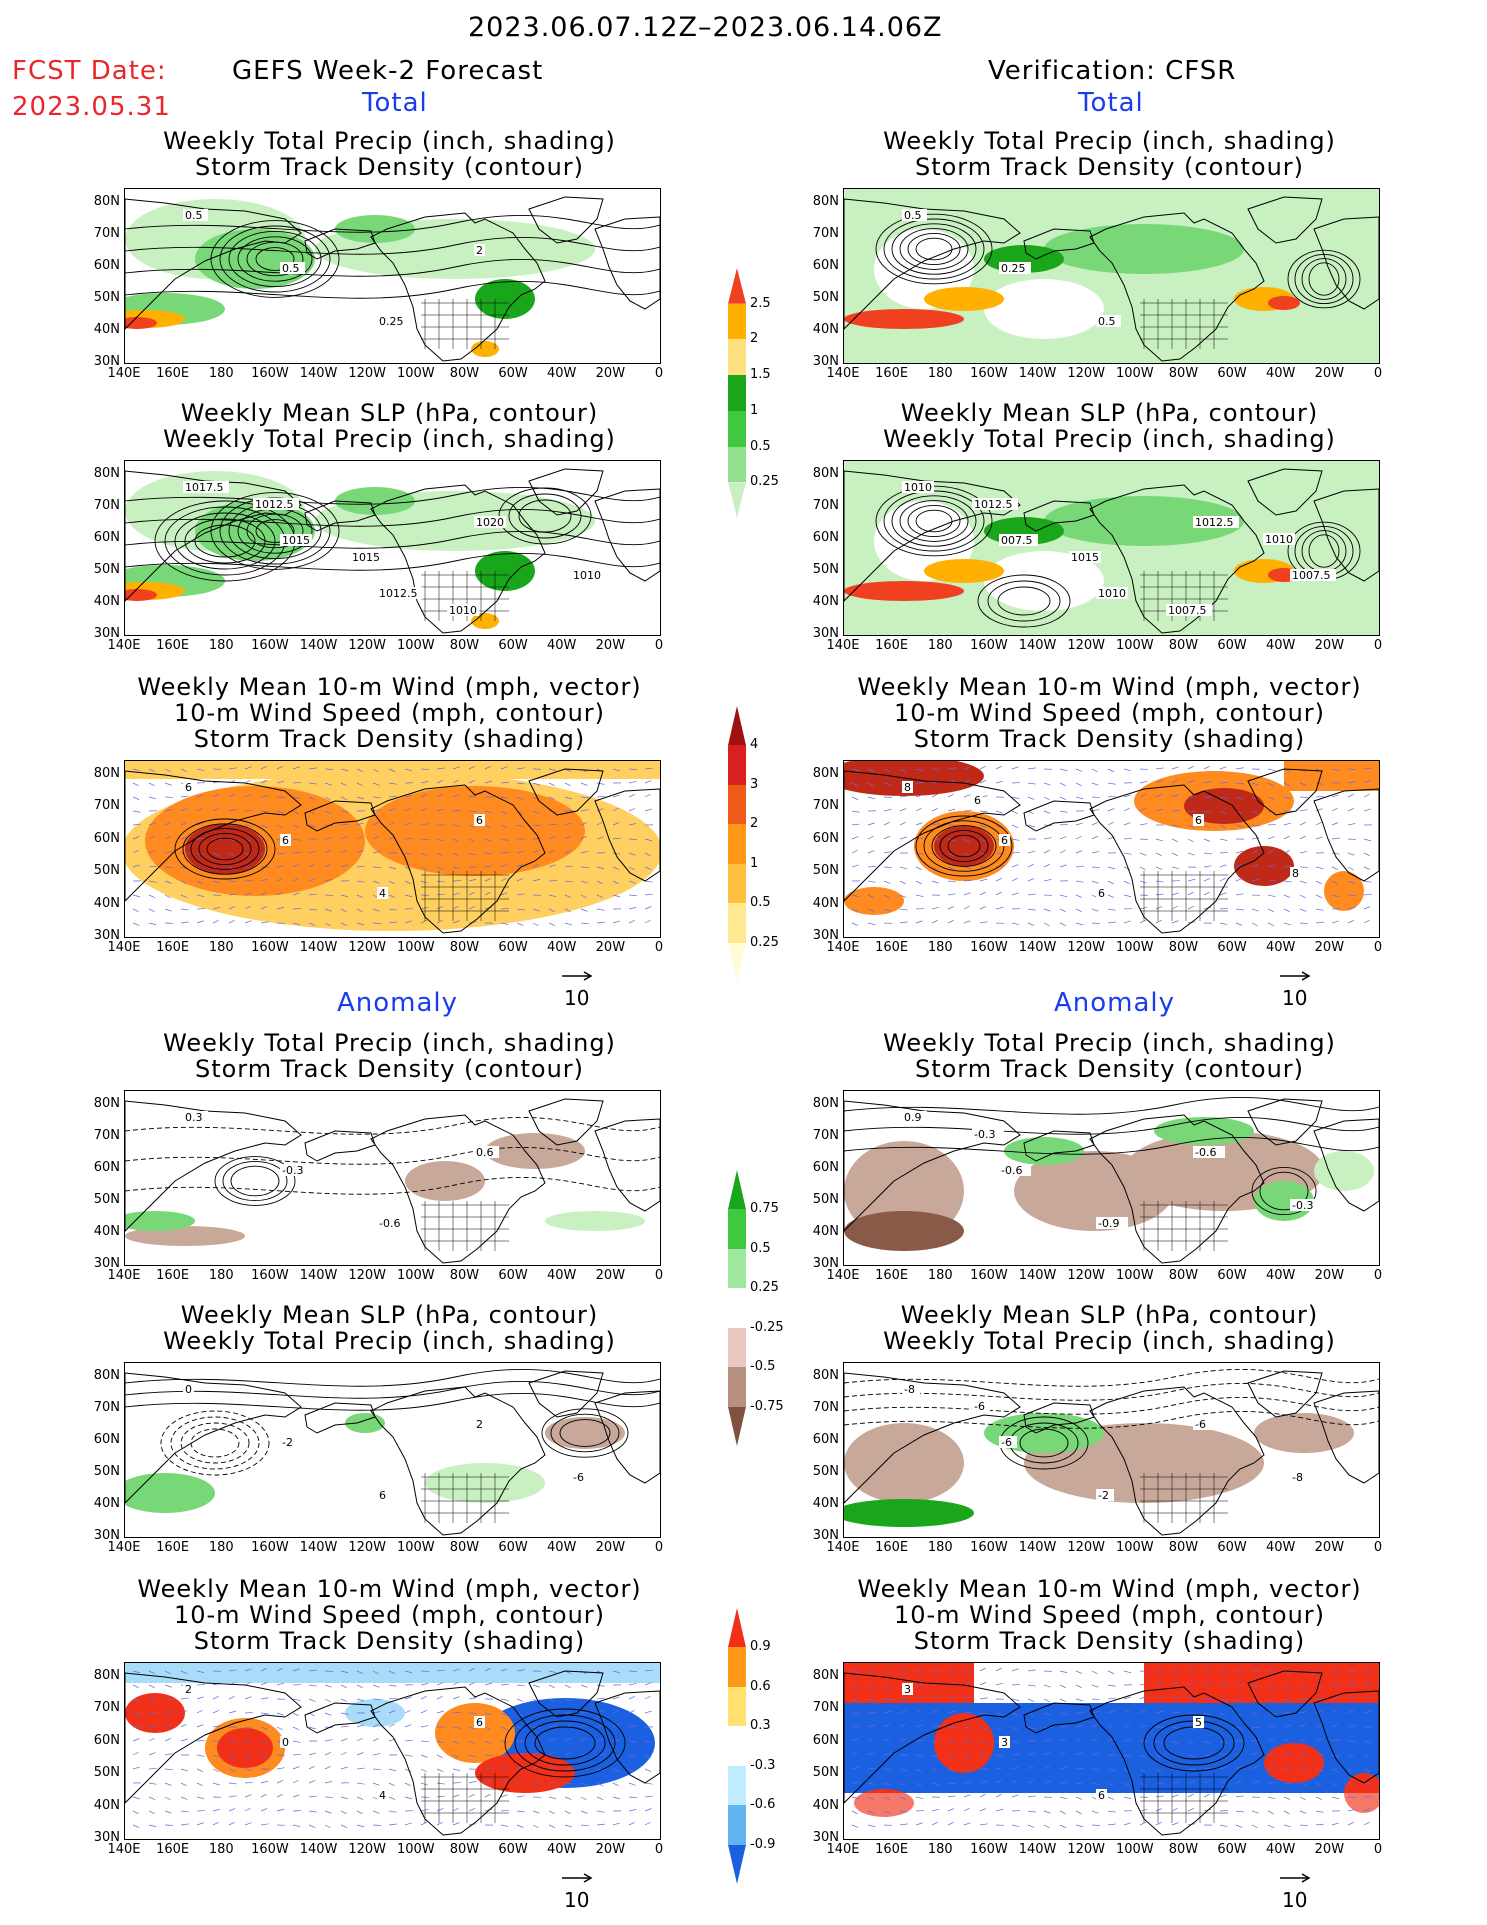 This screenshot has height=1925, width=1487. Describe the element at coordinates (577, 1900) in the screenshot. I see `vector-ref-label: 10` at that location.